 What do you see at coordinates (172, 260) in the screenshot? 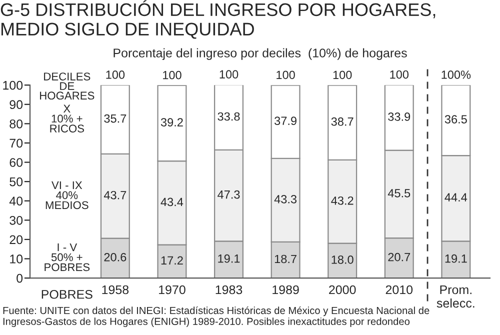
I see `data-label: 17.2` at bounding box center [172, 260].